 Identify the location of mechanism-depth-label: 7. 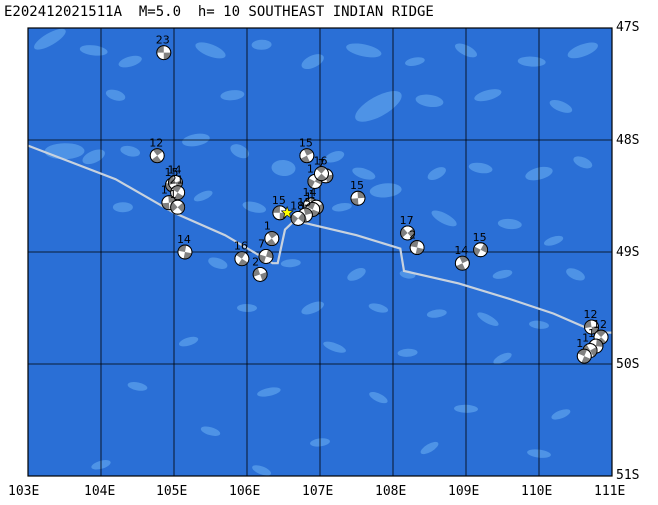
(321, 163).